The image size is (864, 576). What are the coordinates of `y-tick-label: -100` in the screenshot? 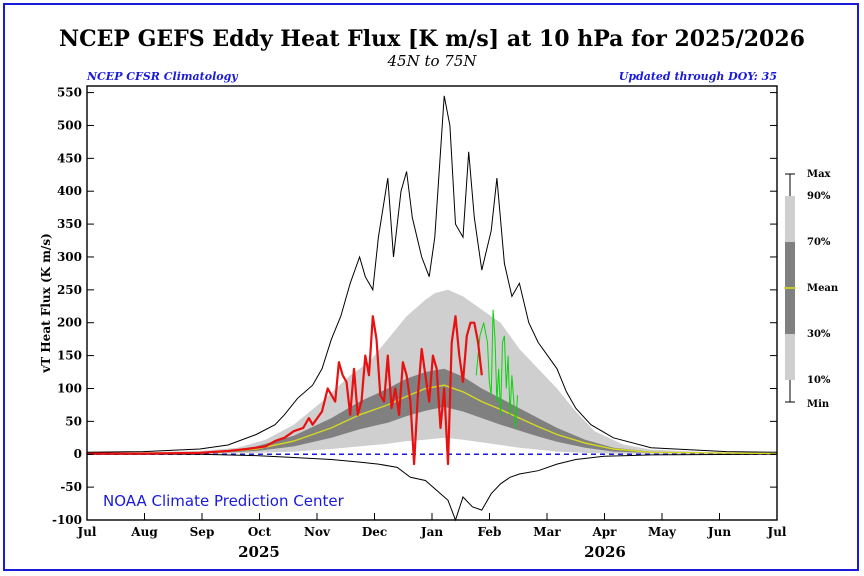 It's located at (67, 520).